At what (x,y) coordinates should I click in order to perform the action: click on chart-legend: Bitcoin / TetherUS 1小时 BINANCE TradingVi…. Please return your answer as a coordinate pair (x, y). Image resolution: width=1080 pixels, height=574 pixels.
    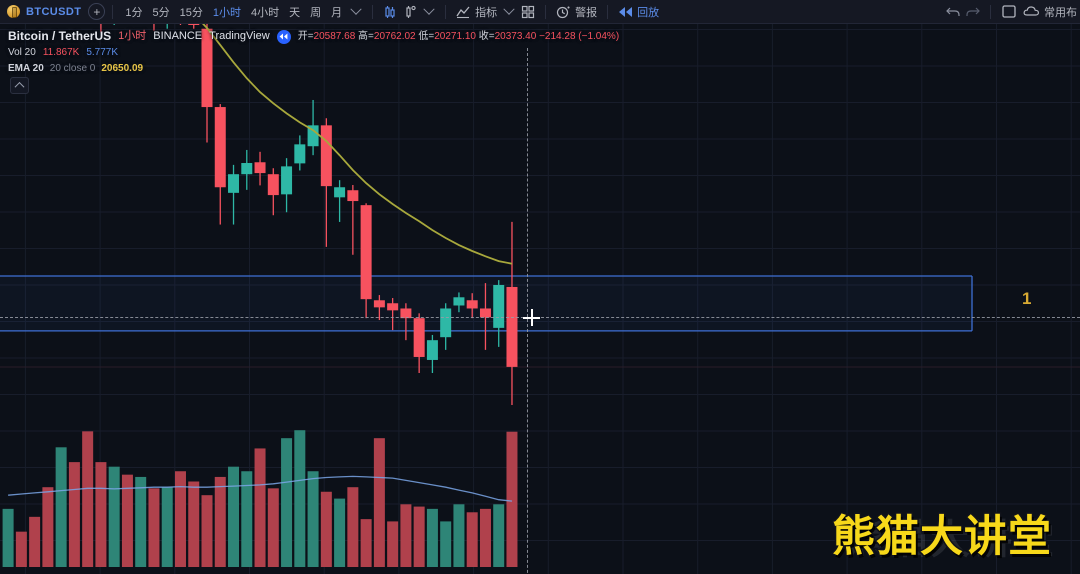
    Looking at the image, I should click on (313, 52).